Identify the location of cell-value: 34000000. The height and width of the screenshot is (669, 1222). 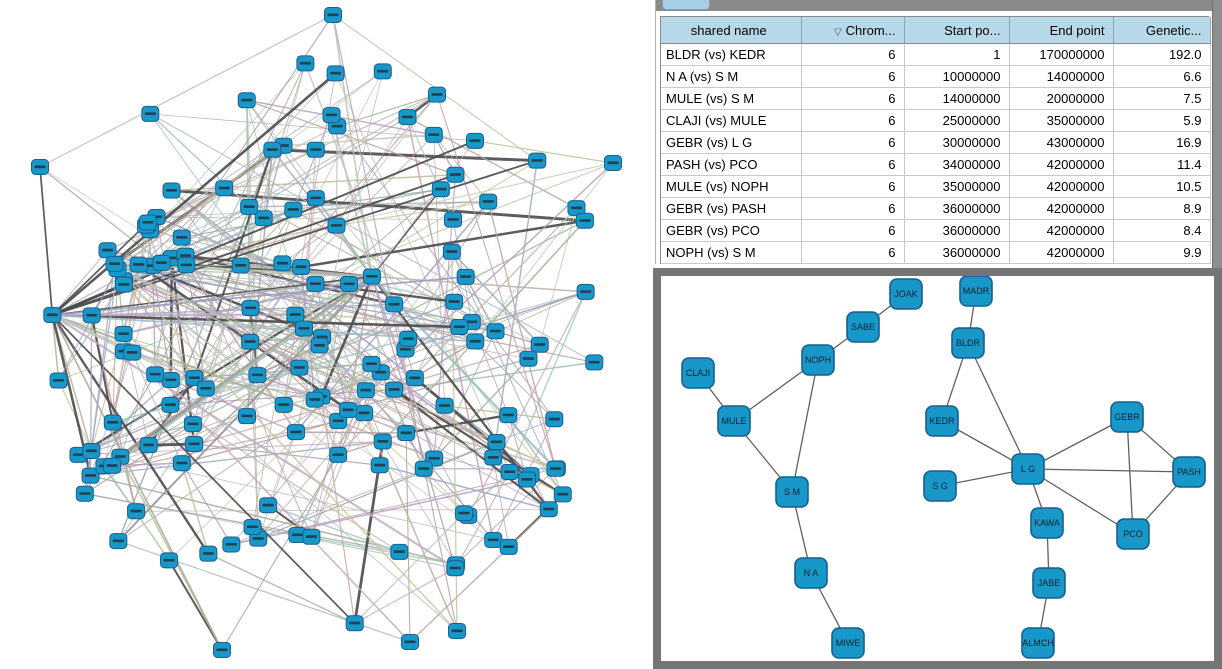
(957, 164).